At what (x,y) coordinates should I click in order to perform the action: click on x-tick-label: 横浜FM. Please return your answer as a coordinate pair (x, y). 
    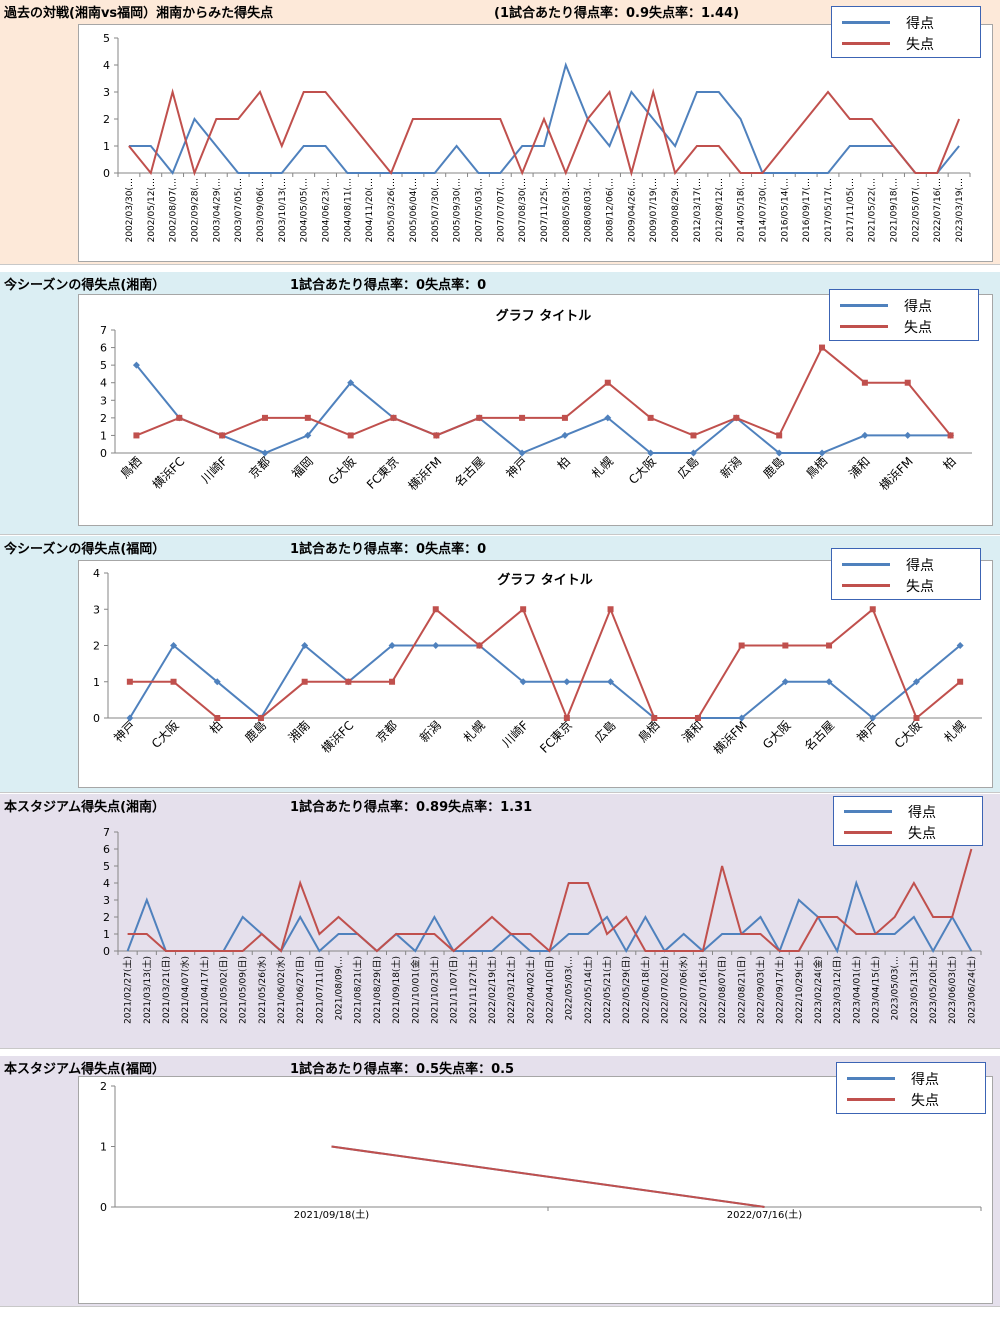
    Looking at the image, I should click on (730, 737).